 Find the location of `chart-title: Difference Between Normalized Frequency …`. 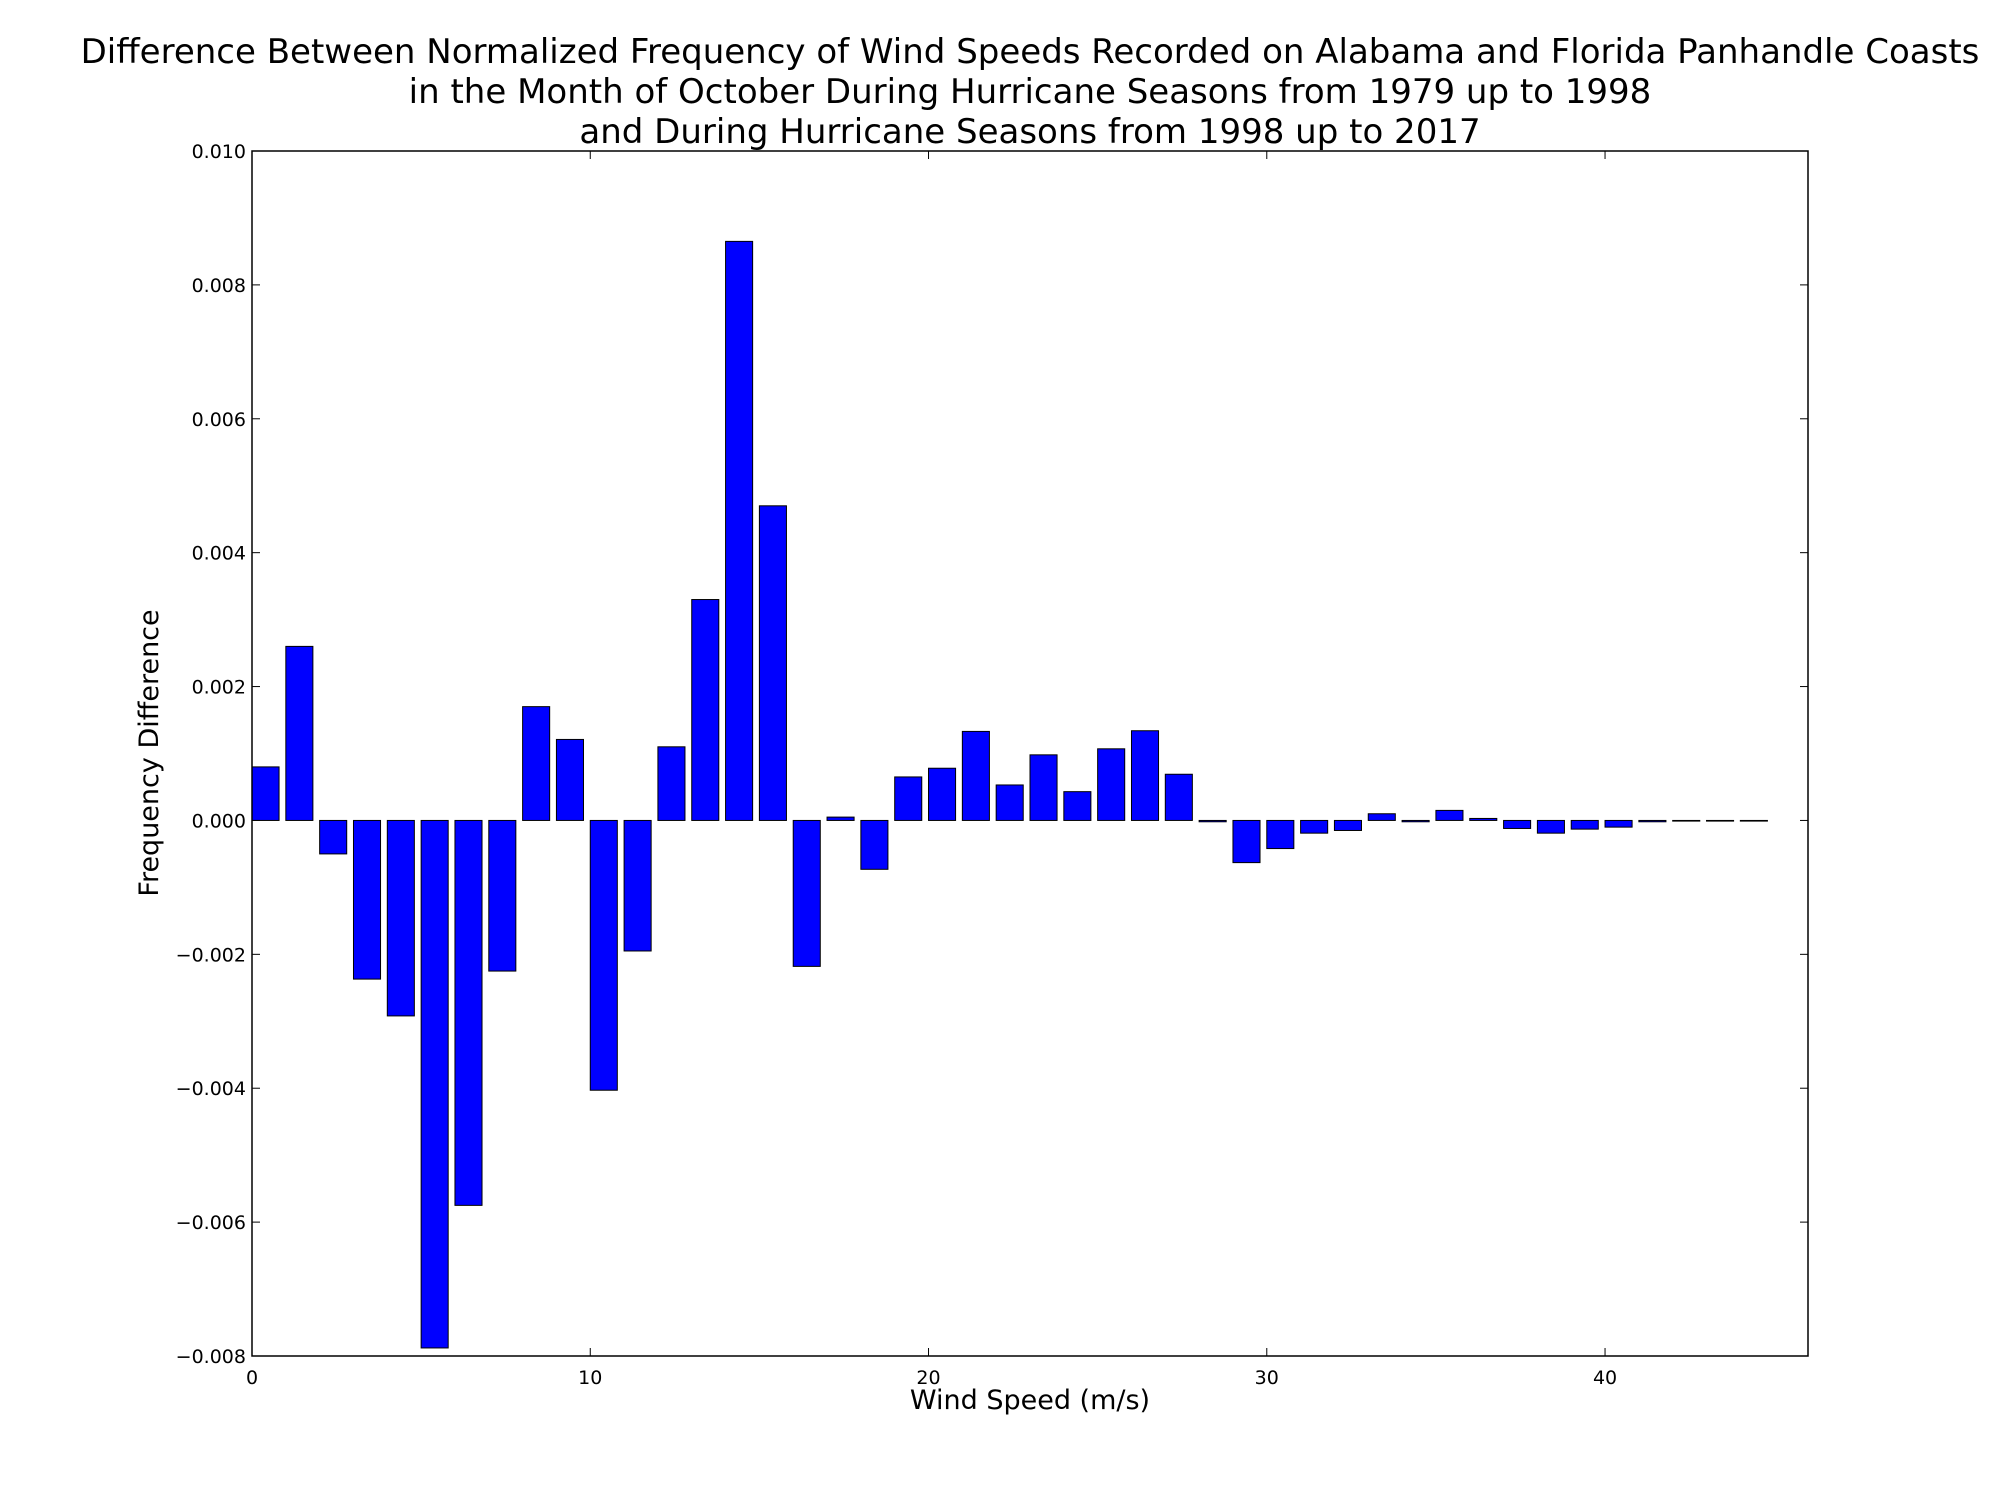

chart-title: Difference Between Normalized Frequency … is located at coordinates (1030, 92).